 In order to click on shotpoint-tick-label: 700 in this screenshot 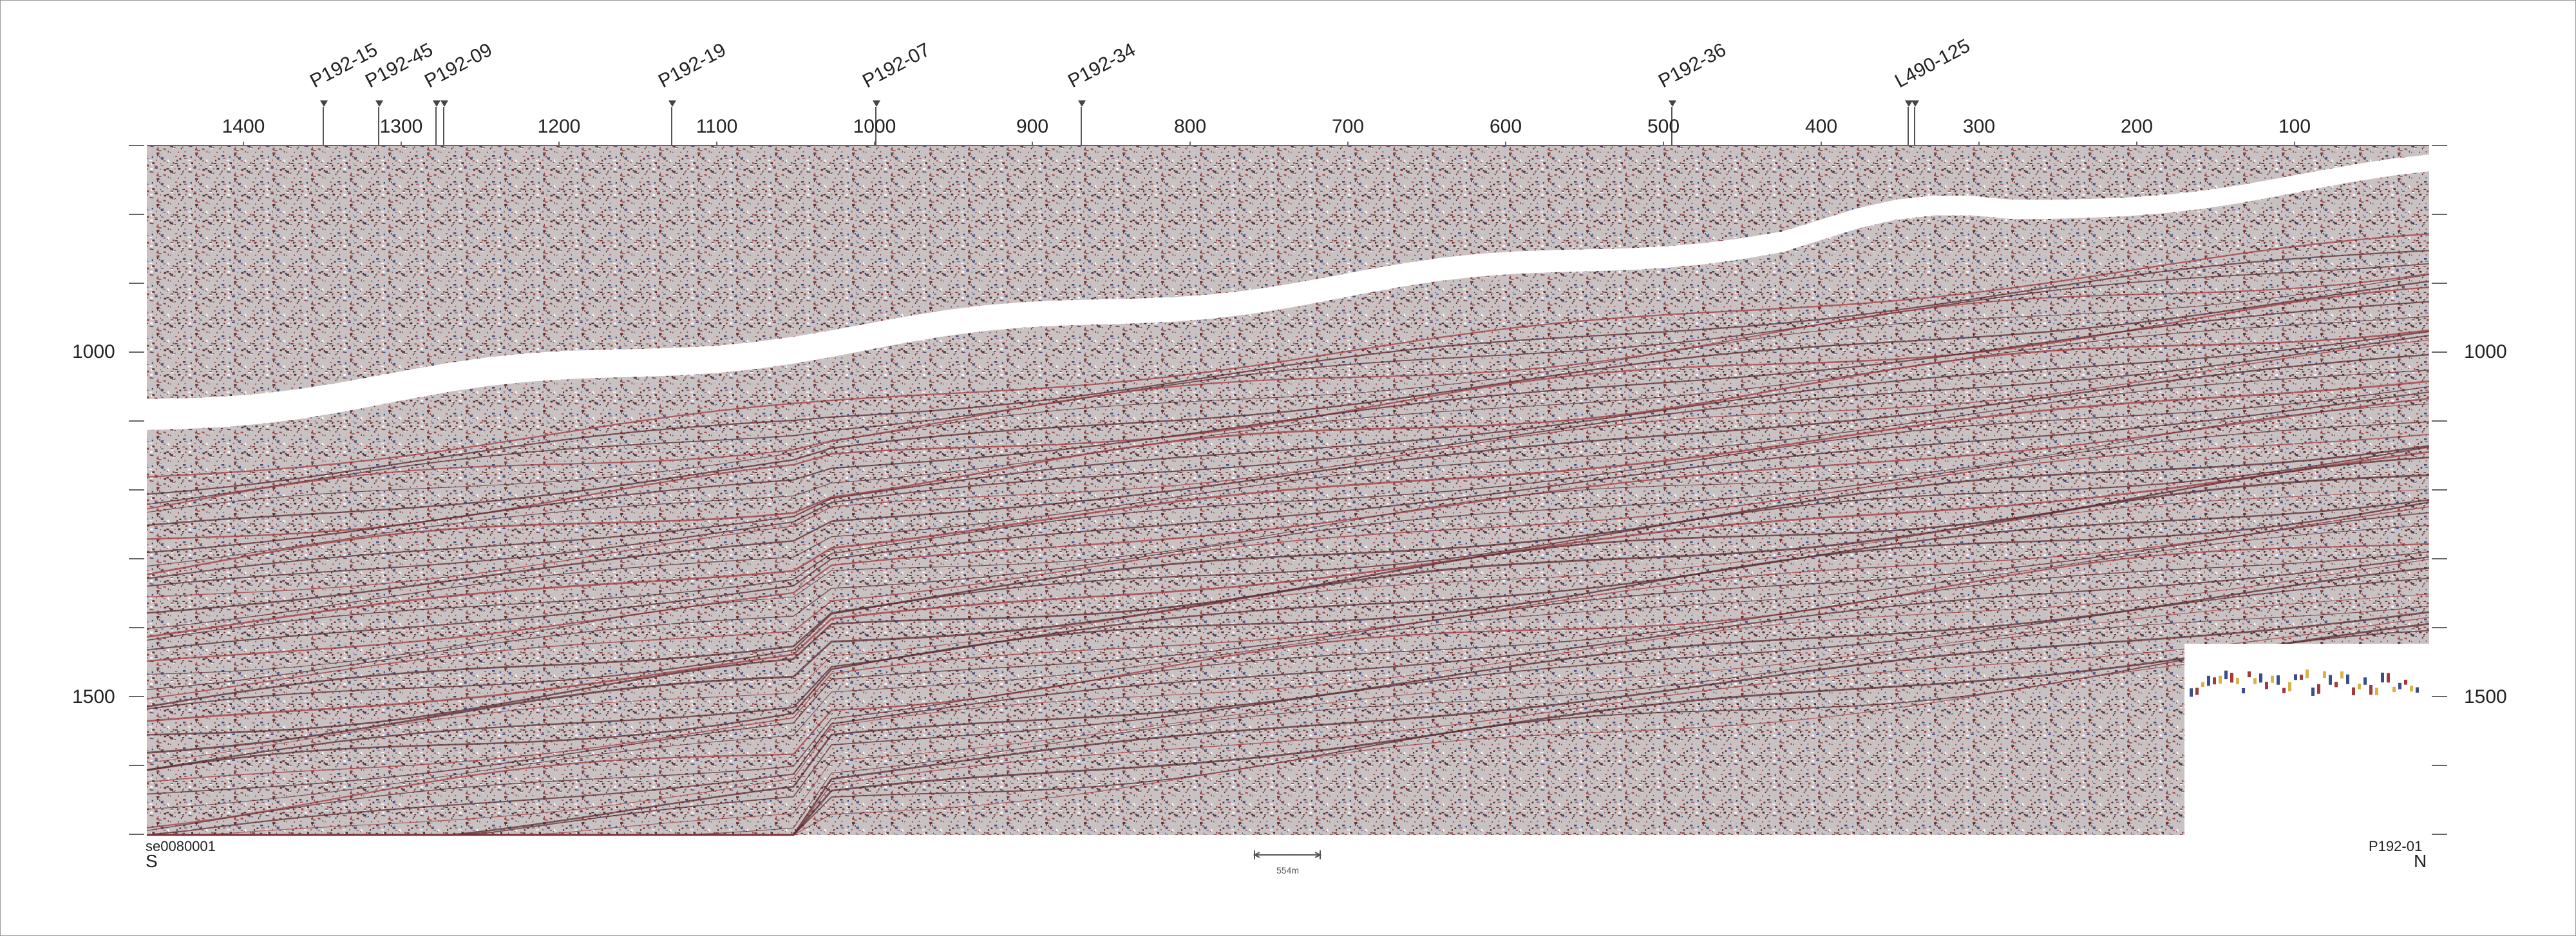, I will do `click(1348, 126)`.